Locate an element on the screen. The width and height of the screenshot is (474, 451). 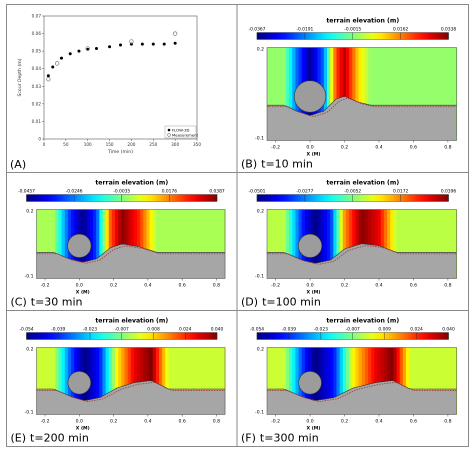
x-tick-label: 0.2 is located at coordinates (344, 422).